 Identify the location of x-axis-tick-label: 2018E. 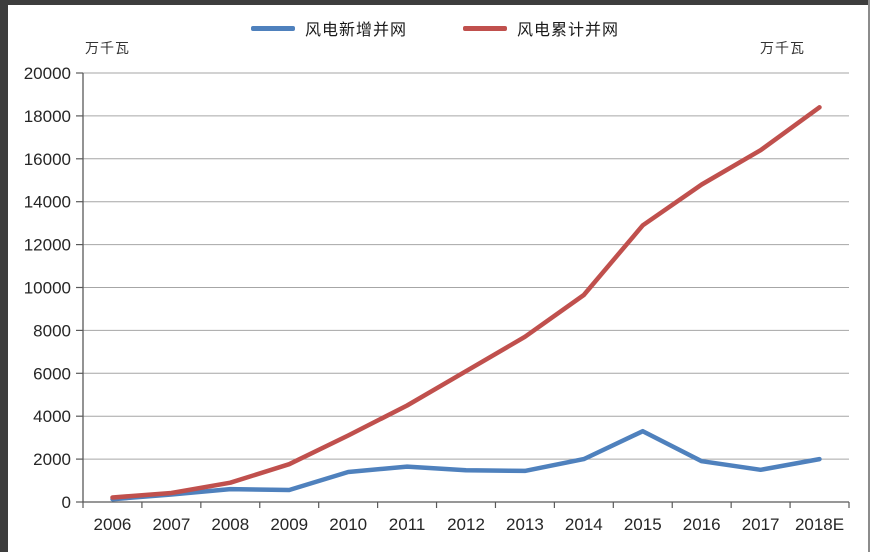
(819, 524).